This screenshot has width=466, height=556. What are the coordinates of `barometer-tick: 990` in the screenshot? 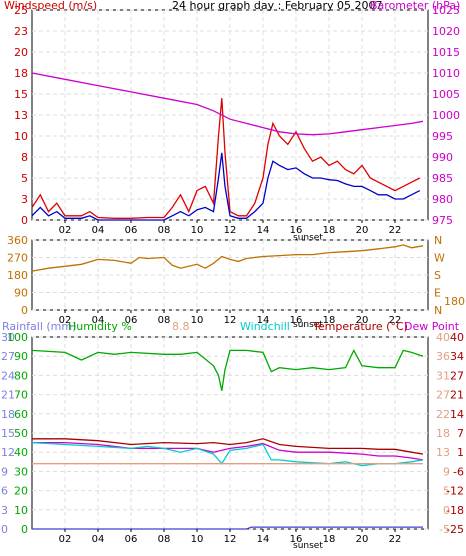 It's located at (442, 157).